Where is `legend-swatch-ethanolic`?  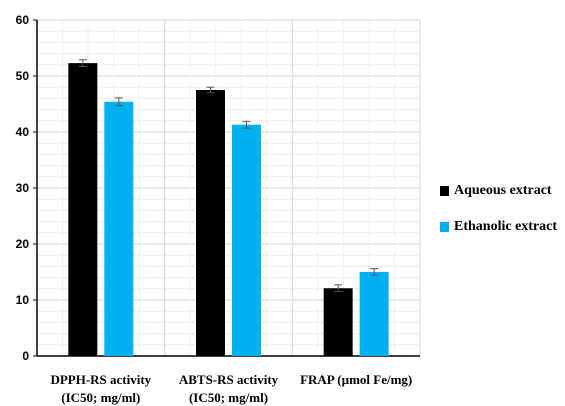 legend-swatch-ethanolic is located at coordinates (444, 227).